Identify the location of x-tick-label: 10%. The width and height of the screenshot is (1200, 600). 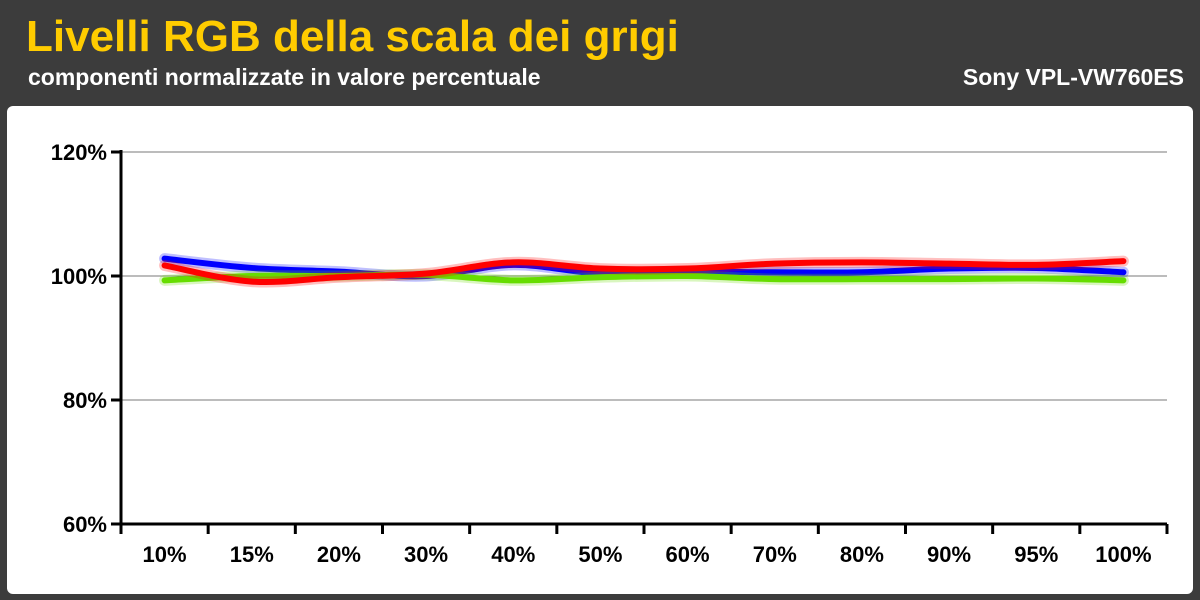
(165, 554).